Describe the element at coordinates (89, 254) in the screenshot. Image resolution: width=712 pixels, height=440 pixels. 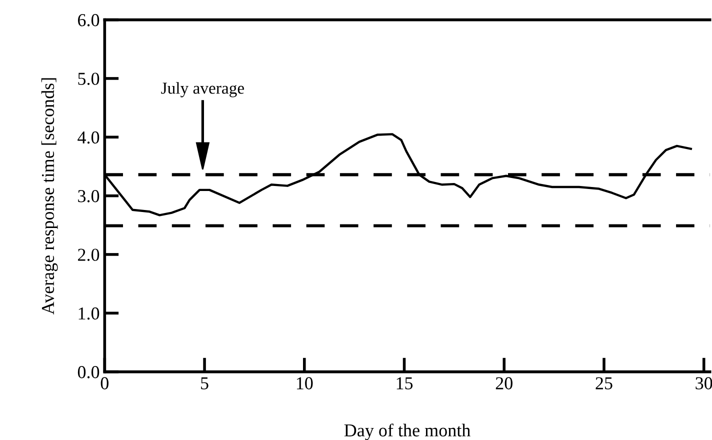
I see `y-tick-label: 2.0` at that location.